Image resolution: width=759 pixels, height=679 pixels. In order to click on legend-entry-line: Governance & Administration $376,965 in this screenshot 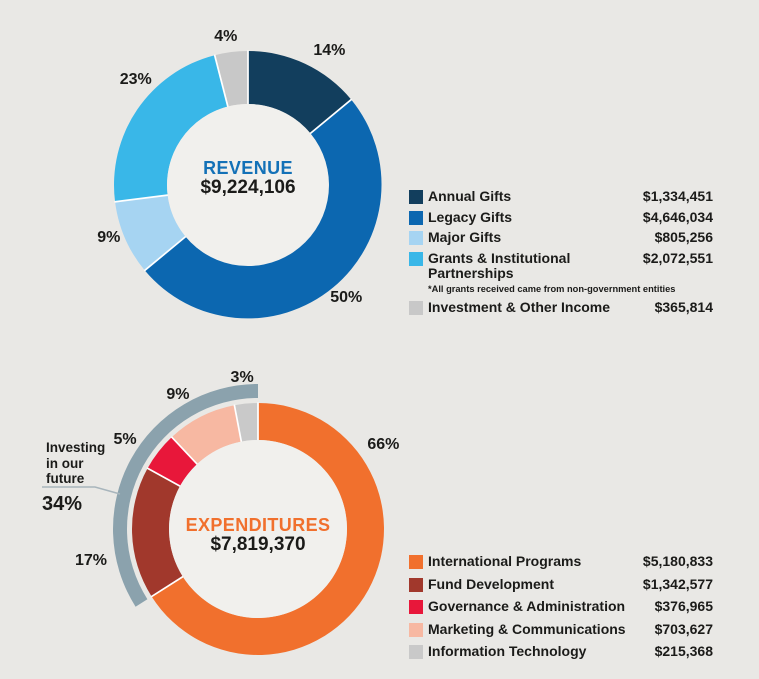, I will do `click(570, 606)`.